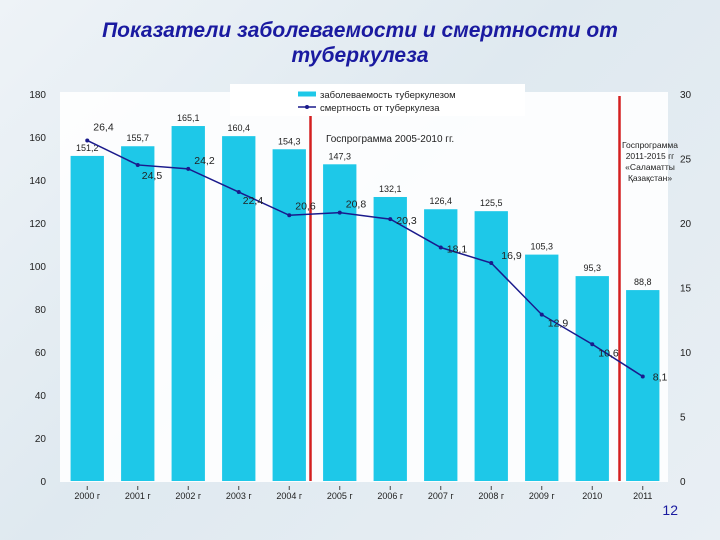  What do you see at coordinates (643, 282) in the screenshot?
I see `bar-label-11: 88,8` at bounding box center [643, 282].